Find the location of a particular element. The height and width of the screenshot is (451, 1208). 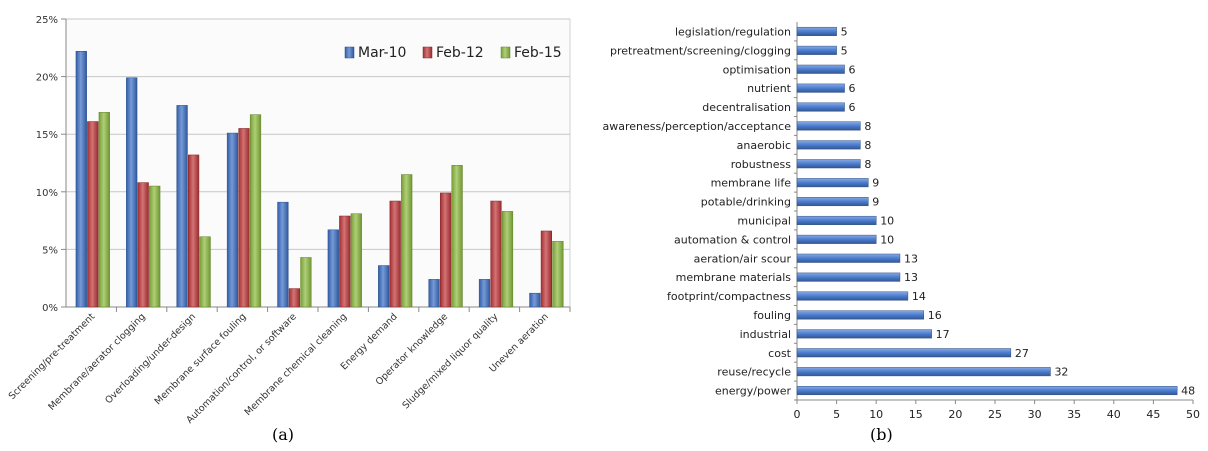

data-label: 14 is located at coordinates (919, 296).